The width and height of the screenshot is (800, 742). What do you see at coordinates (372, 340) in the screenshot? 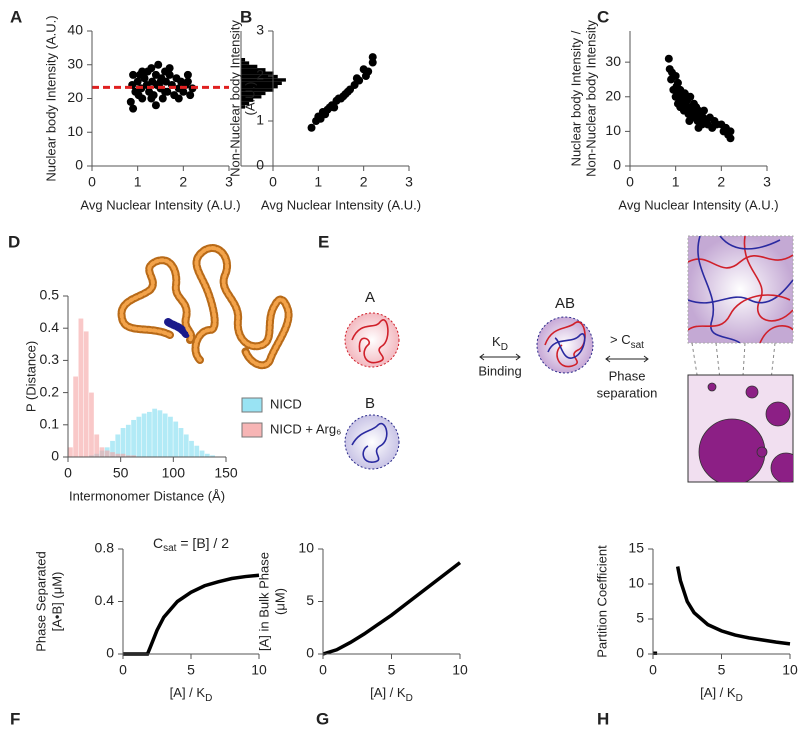
I see `molecule-a` at bounding box center [372, 340].